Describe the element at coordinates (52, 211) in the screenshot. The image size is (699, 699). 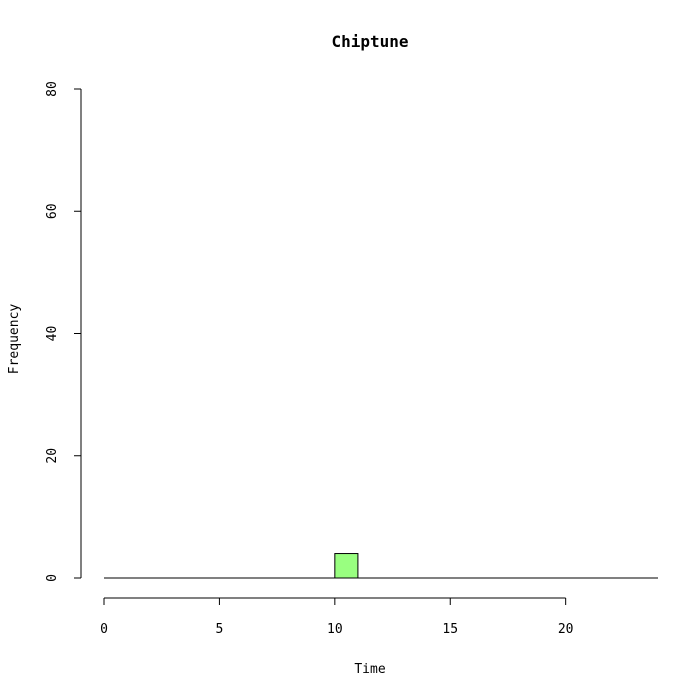
I see `y-tick-label: 60` at that location.